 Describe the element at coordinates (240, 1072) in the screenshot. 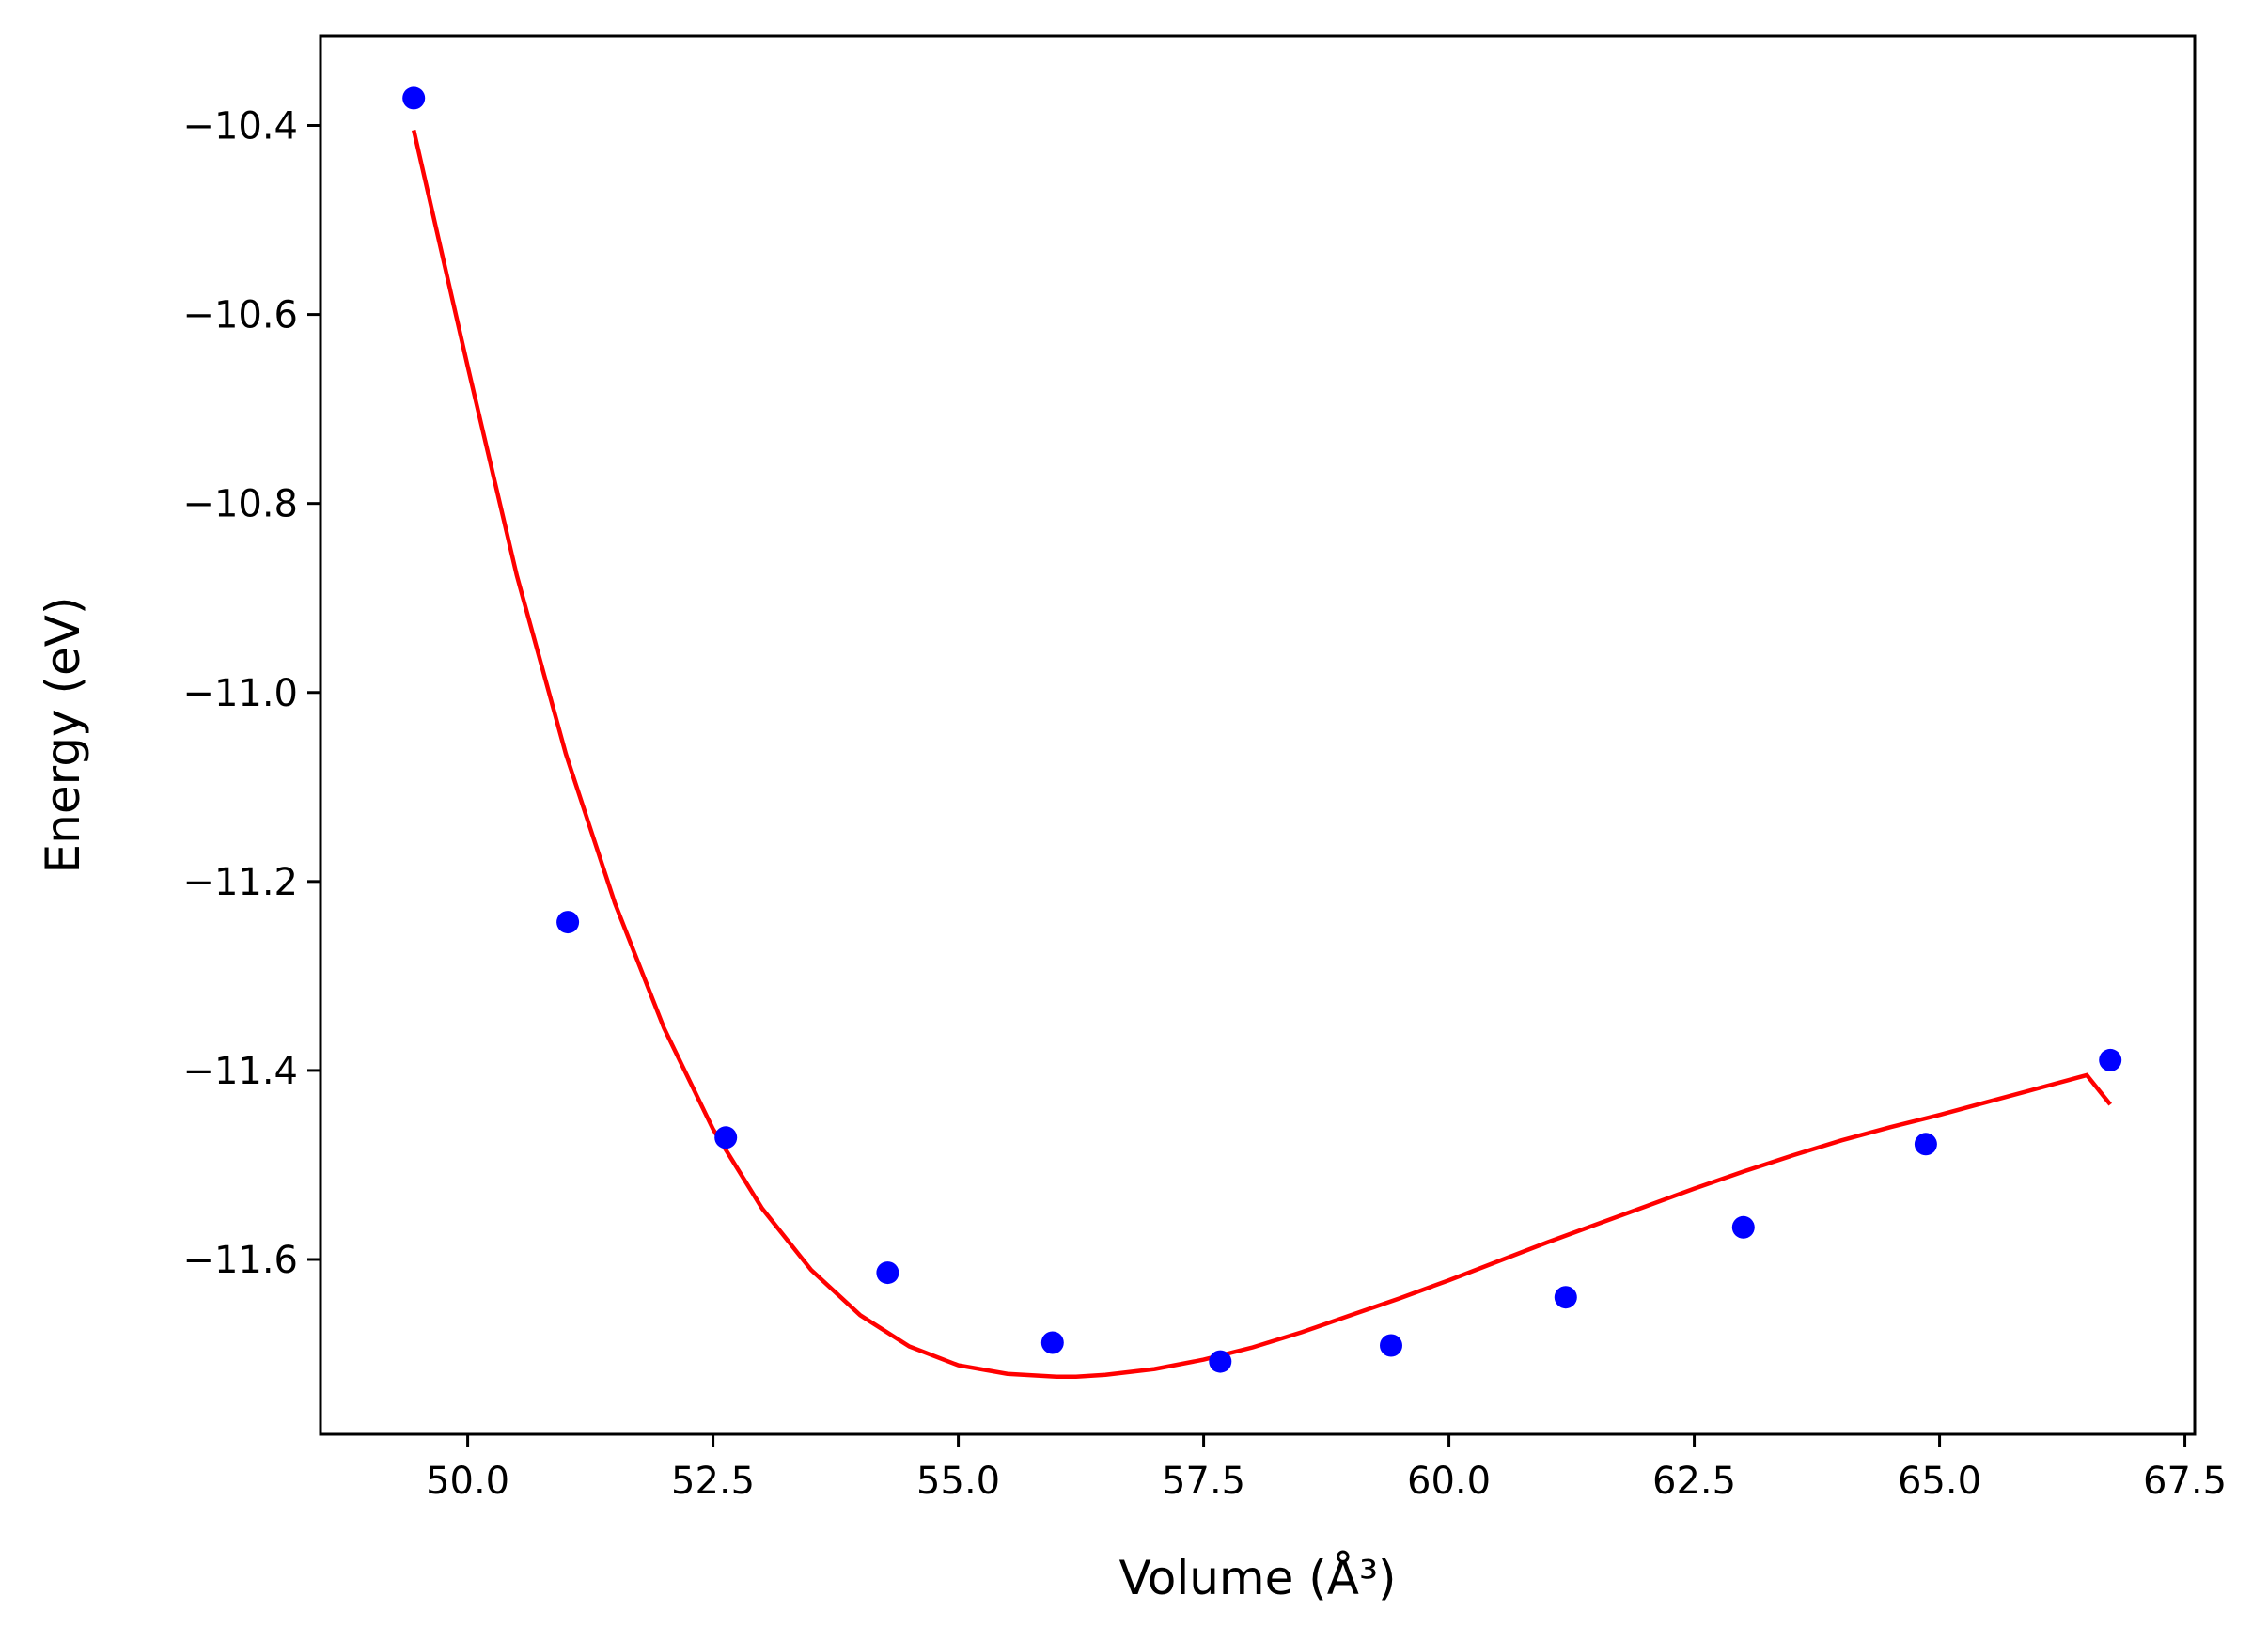

I see `y-tick-label: −11.4` at that location.